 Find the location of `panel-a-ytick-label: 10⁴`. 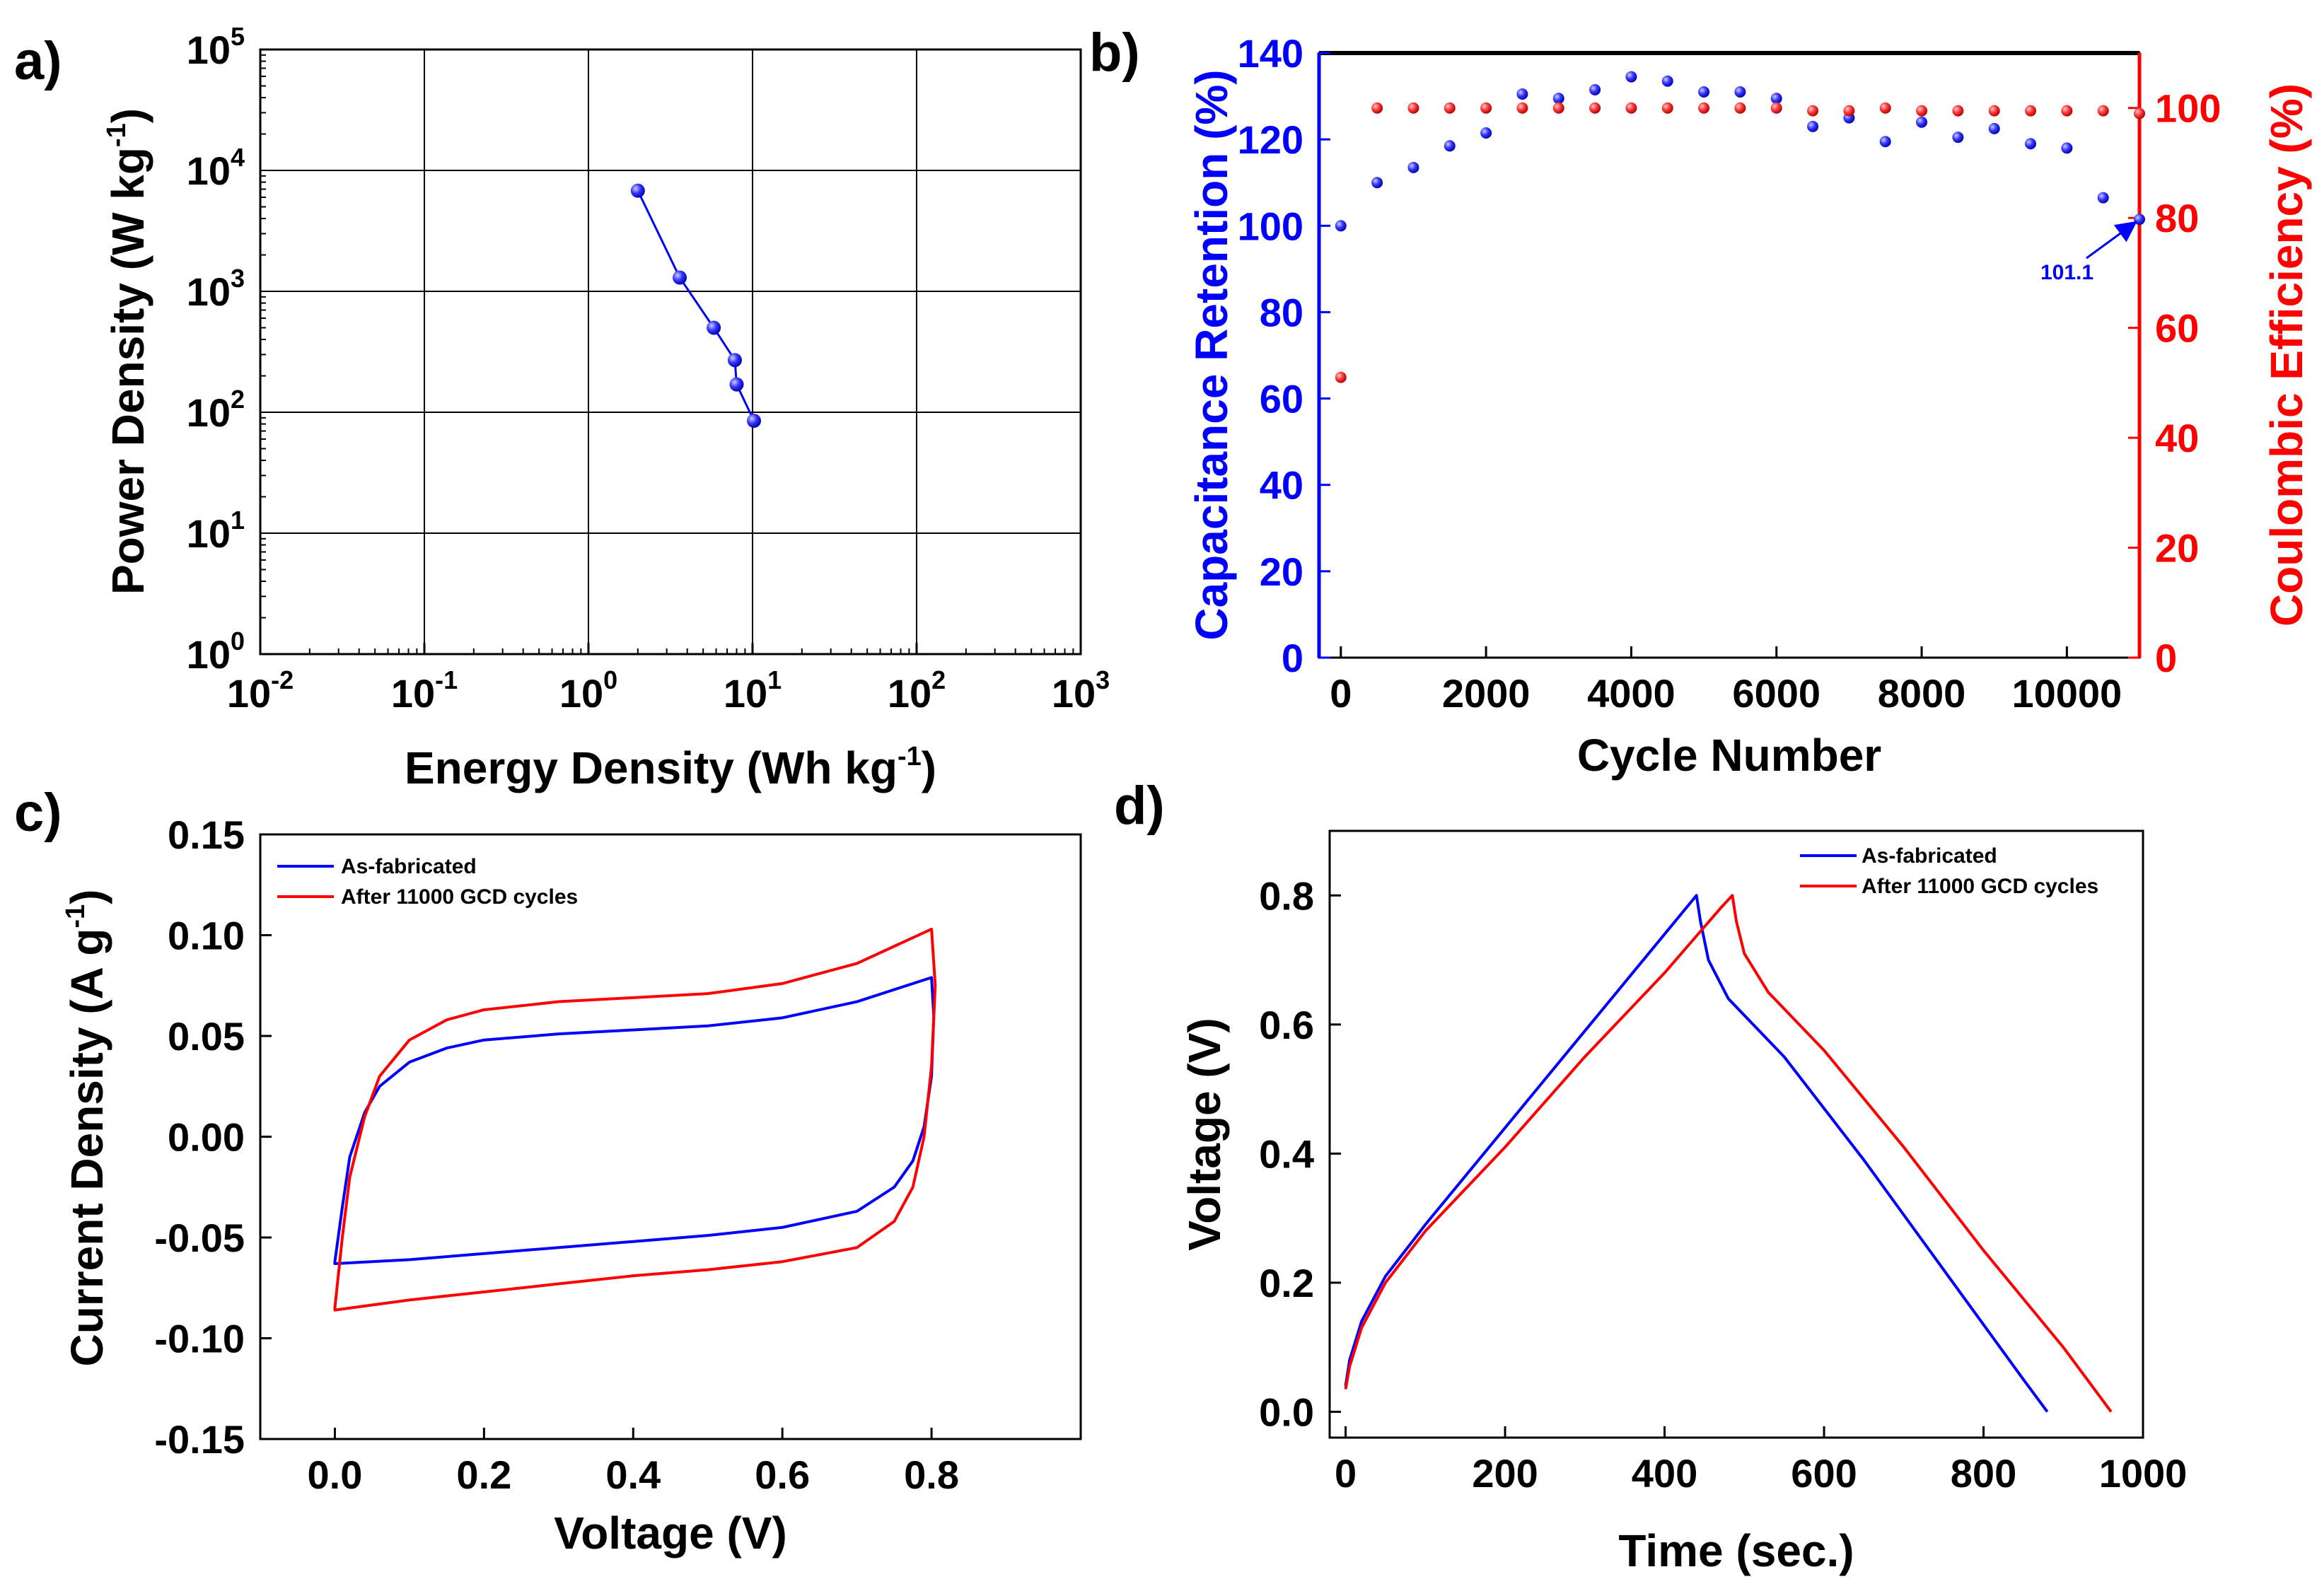

panel-a-ytick-label: 10⁴ is located at coordinates (216, 168).